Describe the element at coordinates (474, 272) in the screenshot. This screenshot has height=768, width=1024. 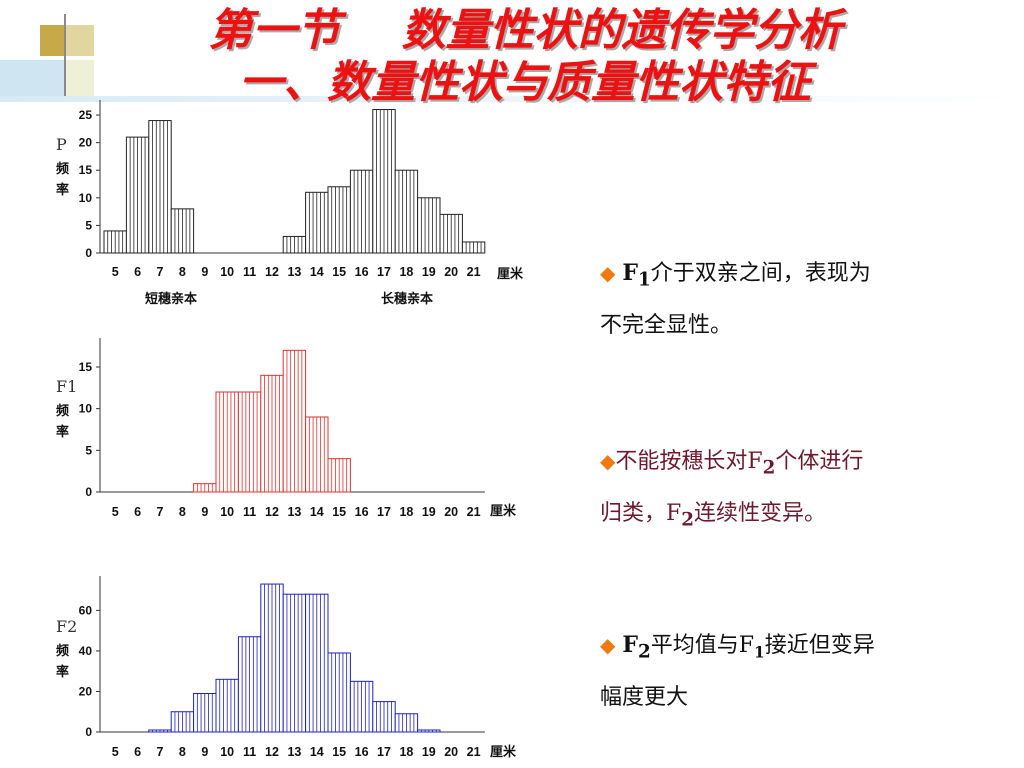
I see `x-tick-label: 21` at that location.